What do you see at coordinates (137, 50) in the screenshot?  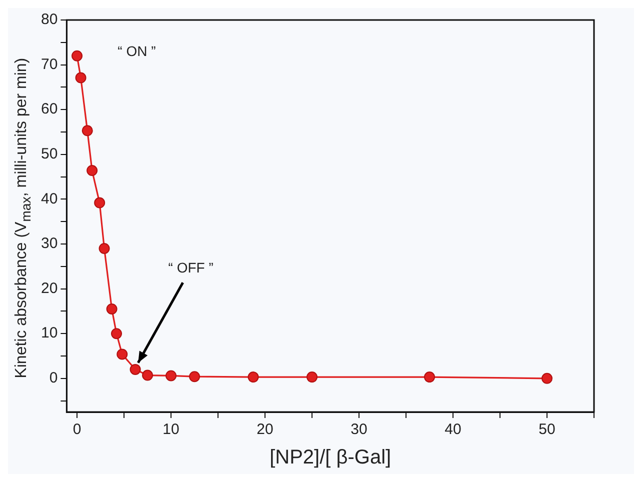 I see `annotation: “ ON ”` at bounding box center [137, 50].